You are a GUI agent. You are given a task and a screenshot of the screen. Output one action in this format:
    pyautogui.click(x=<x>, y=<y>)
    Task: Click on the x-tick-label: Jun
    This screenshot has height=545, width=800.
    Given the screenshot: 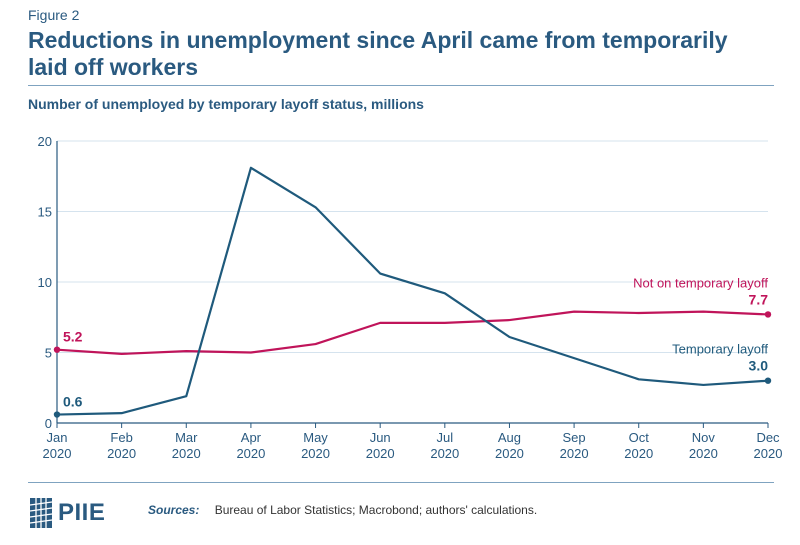 What is the action you would take?
    pyautogui.click(x=380, y=437)
    